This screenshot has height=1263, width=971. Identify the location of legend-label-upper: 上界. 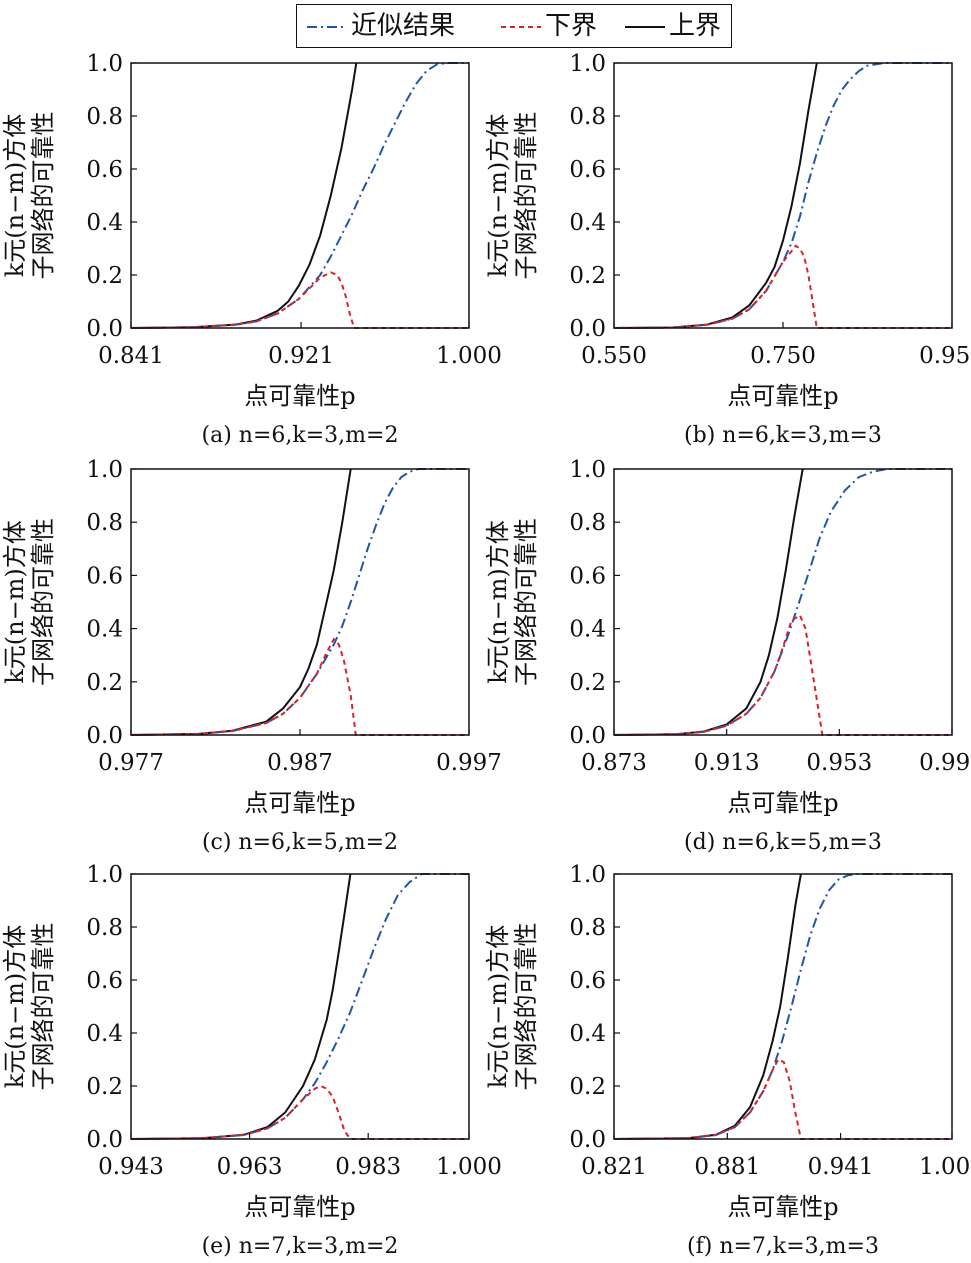
(695, 26).